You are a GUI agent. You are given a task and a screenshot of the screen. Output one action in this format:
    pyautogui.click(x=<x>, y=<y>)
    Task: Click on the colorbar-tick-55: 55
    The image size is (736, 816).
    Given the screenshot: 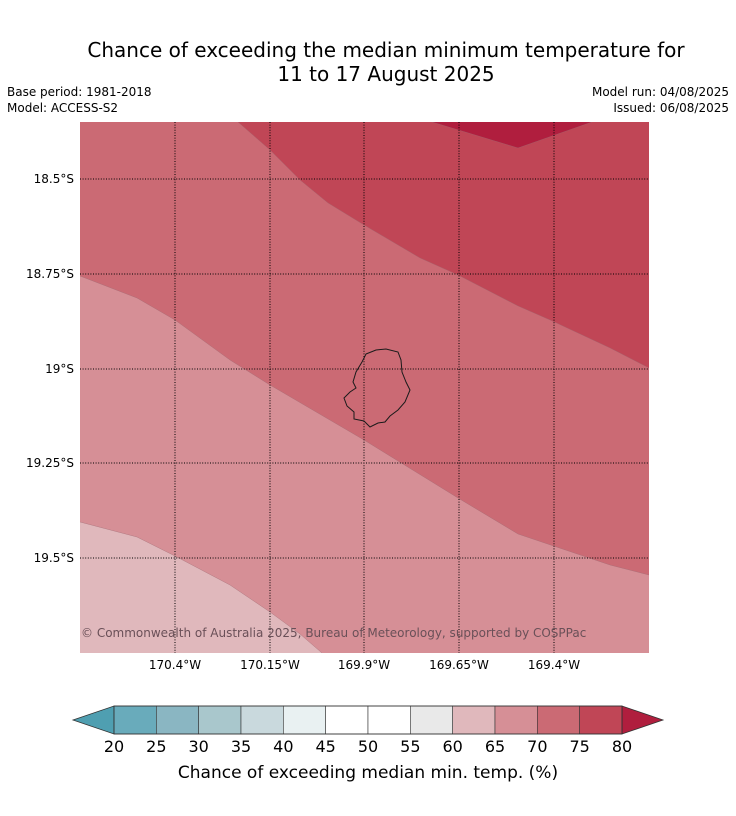 What is the action you would take?
    pyautogui.click(x=410, y=746)
    